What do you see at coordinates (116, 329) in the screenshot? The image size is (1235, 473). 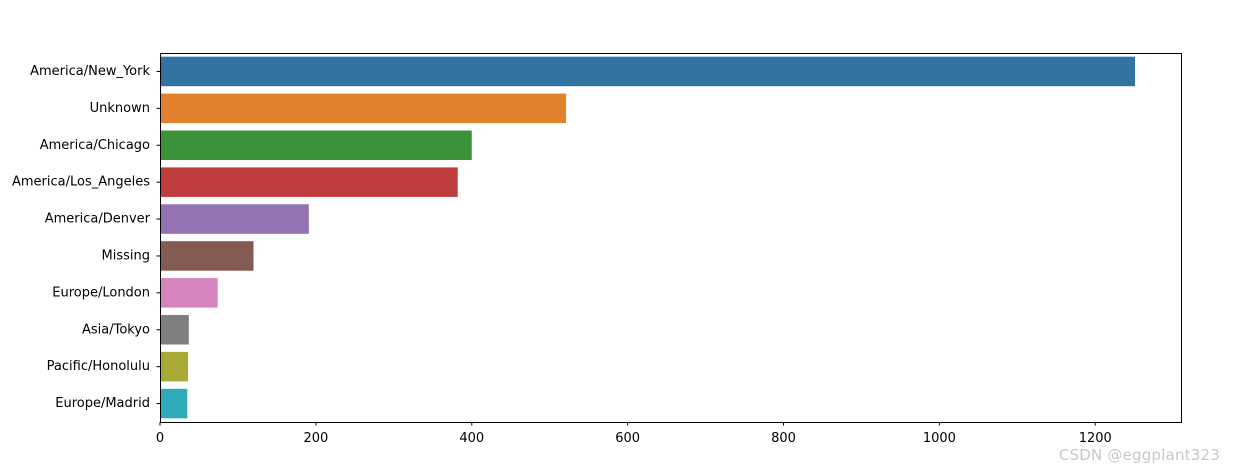 I see `y-tick-label: Asia/Tokyo` at bounding box center [116, 329].